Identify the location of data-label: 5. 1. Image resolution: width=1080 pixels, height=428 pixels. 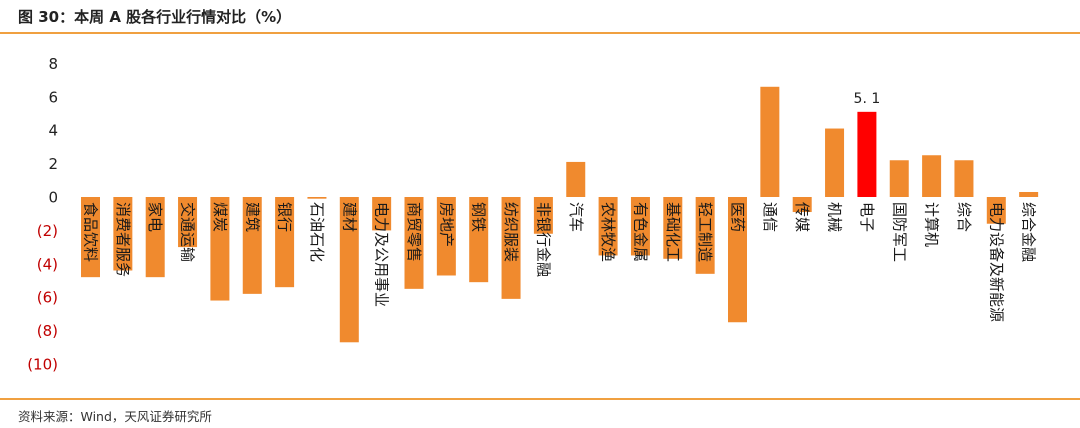
(867, 99).